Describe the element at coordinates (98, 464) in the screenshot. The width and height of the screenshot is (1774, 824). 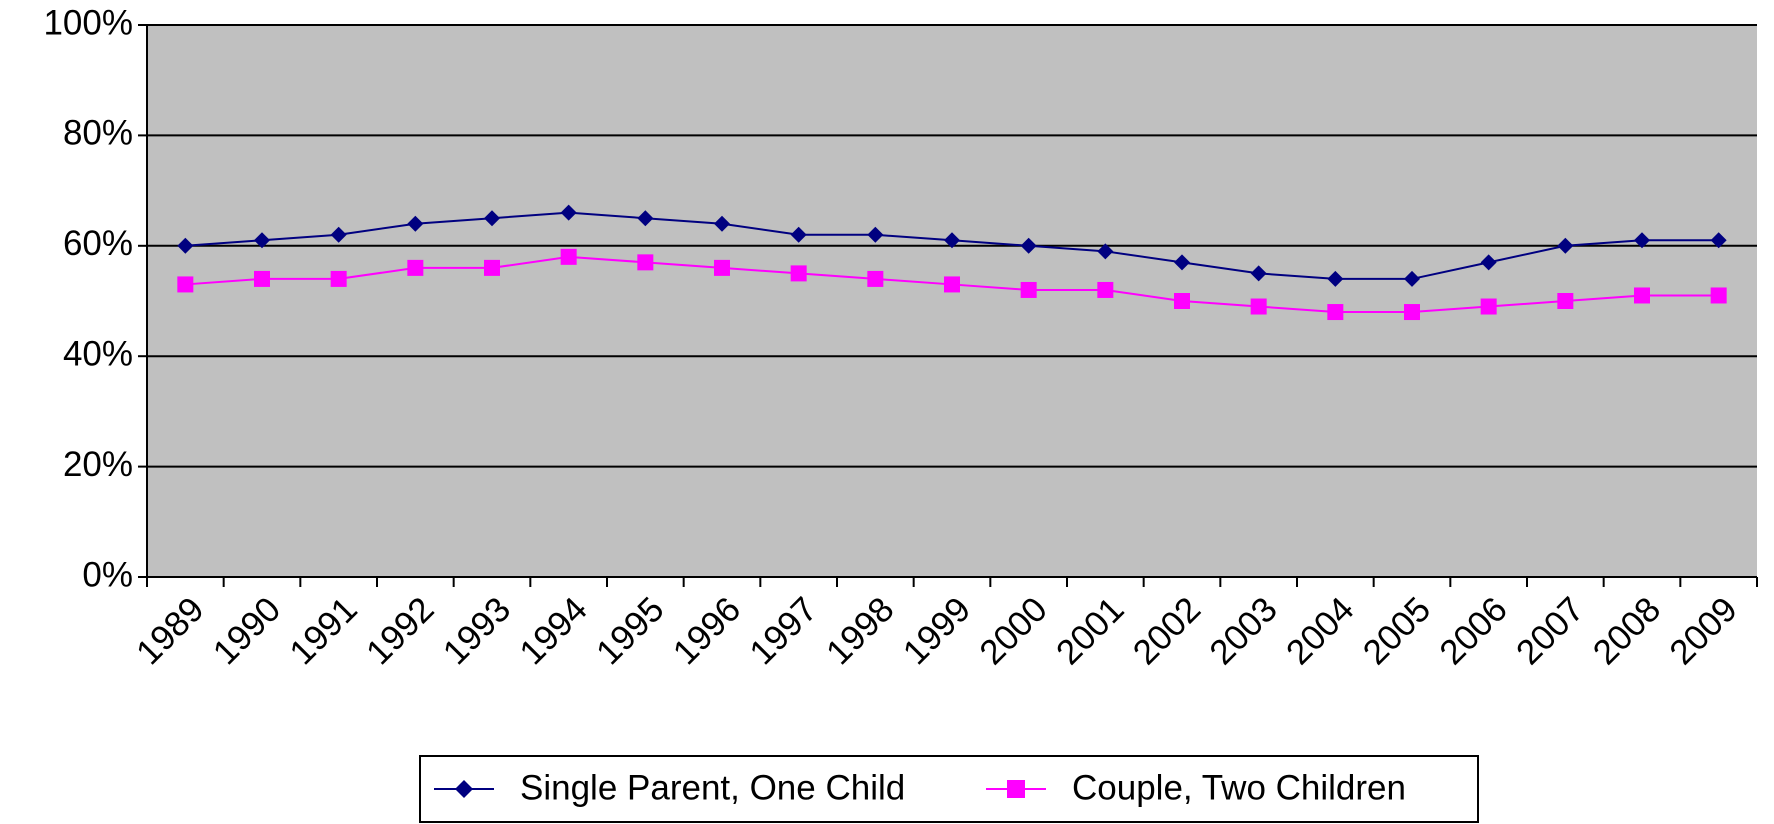
I see `y-tick-label: 20%` at that location.